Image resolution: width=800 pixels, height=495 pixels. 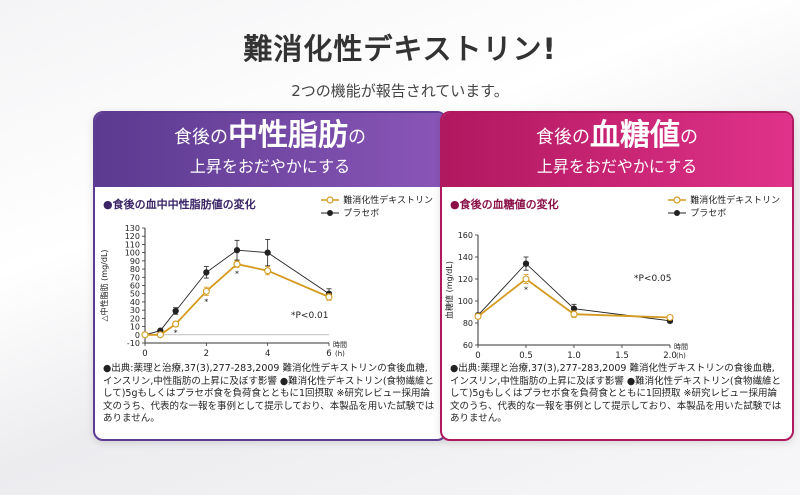 What do you see at coordinates (135, 277) in the screenshot?
I see `y-tick-label: 70` at bounding box center [135, 277].